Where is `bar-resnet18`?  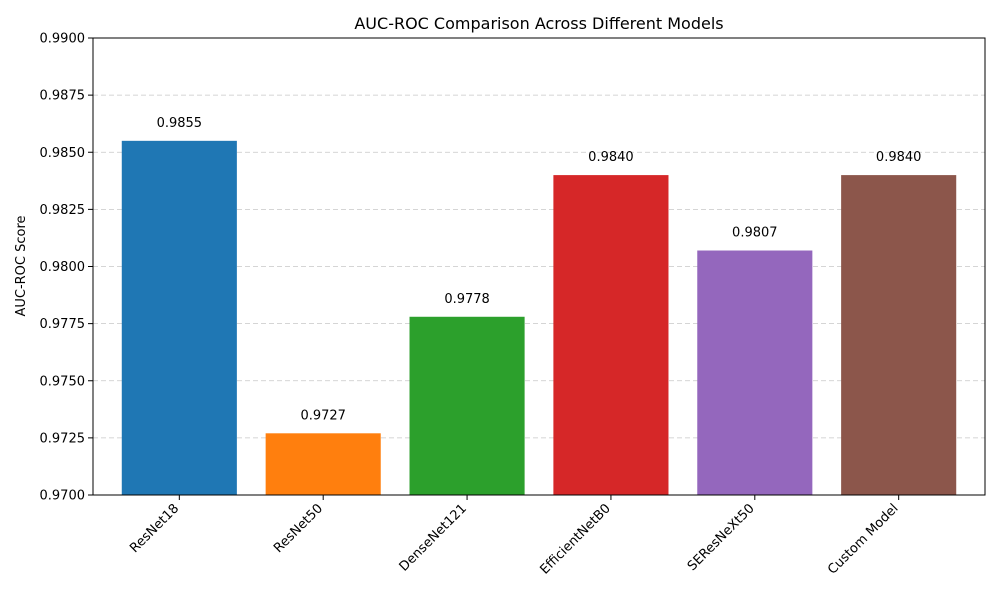 bar-resnet18 is located at coordinates (179, 317).